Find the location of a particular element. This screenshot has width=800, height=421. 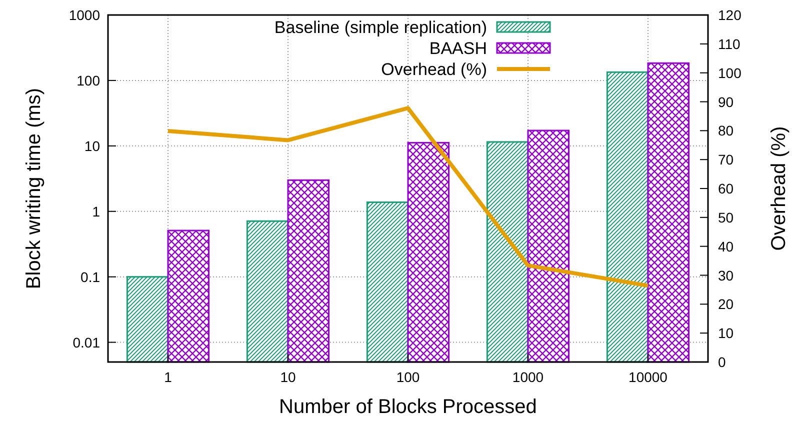

legend-label: Baseline (simple replication) is located at coordinates (380, 27).